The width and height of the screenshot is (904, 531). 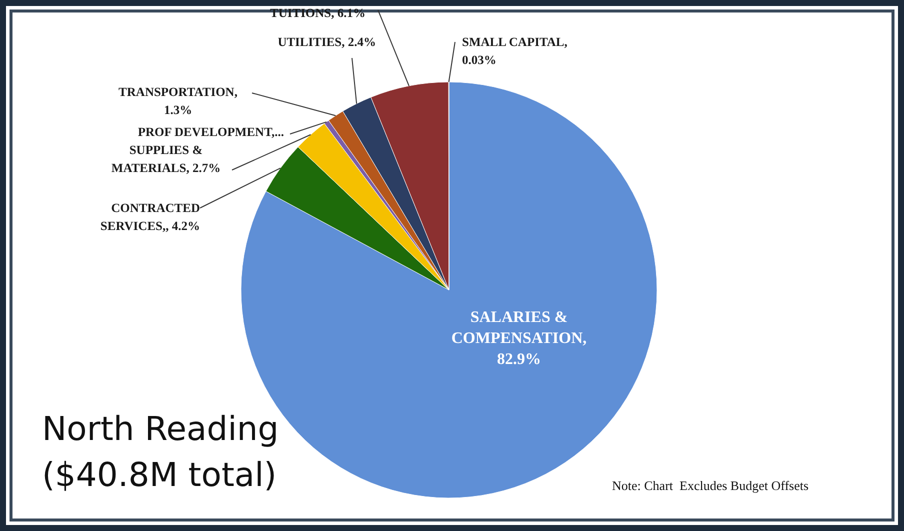 What do you see at coordinates (519, 338) in the screenshot?
I see `slice-label: SALARIES & COMPENSATION, 82.9%` at bounding box center [519, 338].